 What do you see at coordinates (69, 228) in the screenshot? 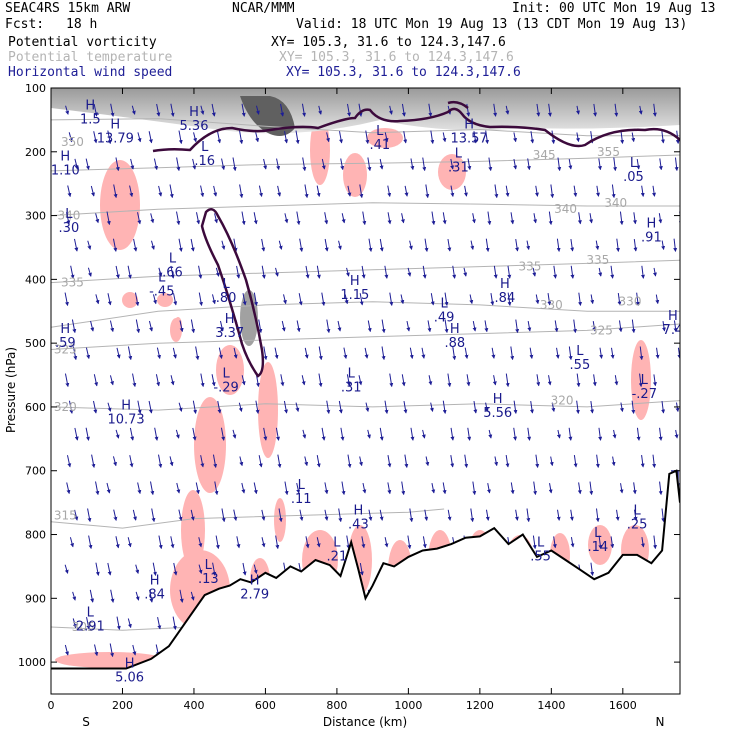
I see `pv-extremum-value: .30` at bounding box center [69, 228].